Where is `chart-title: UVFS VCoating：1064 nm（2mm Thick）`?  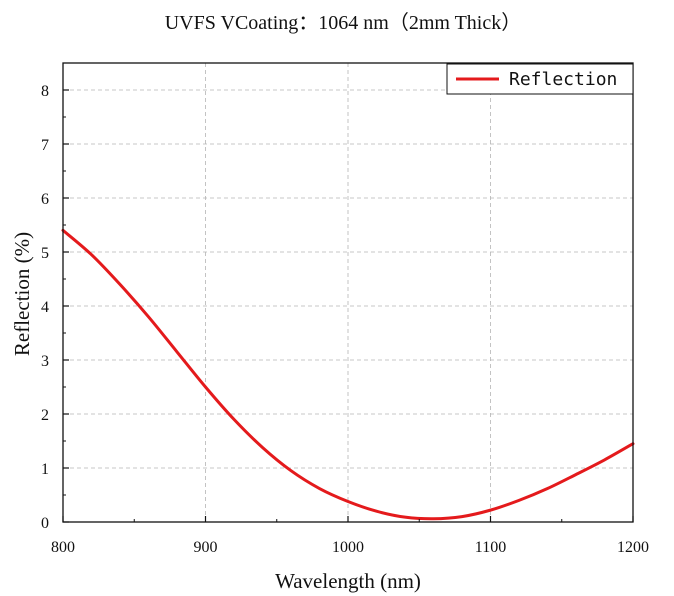
chart-title: UVFS VCoating：1064 nm（2mm Thick） is located at coordinates (343, 22).